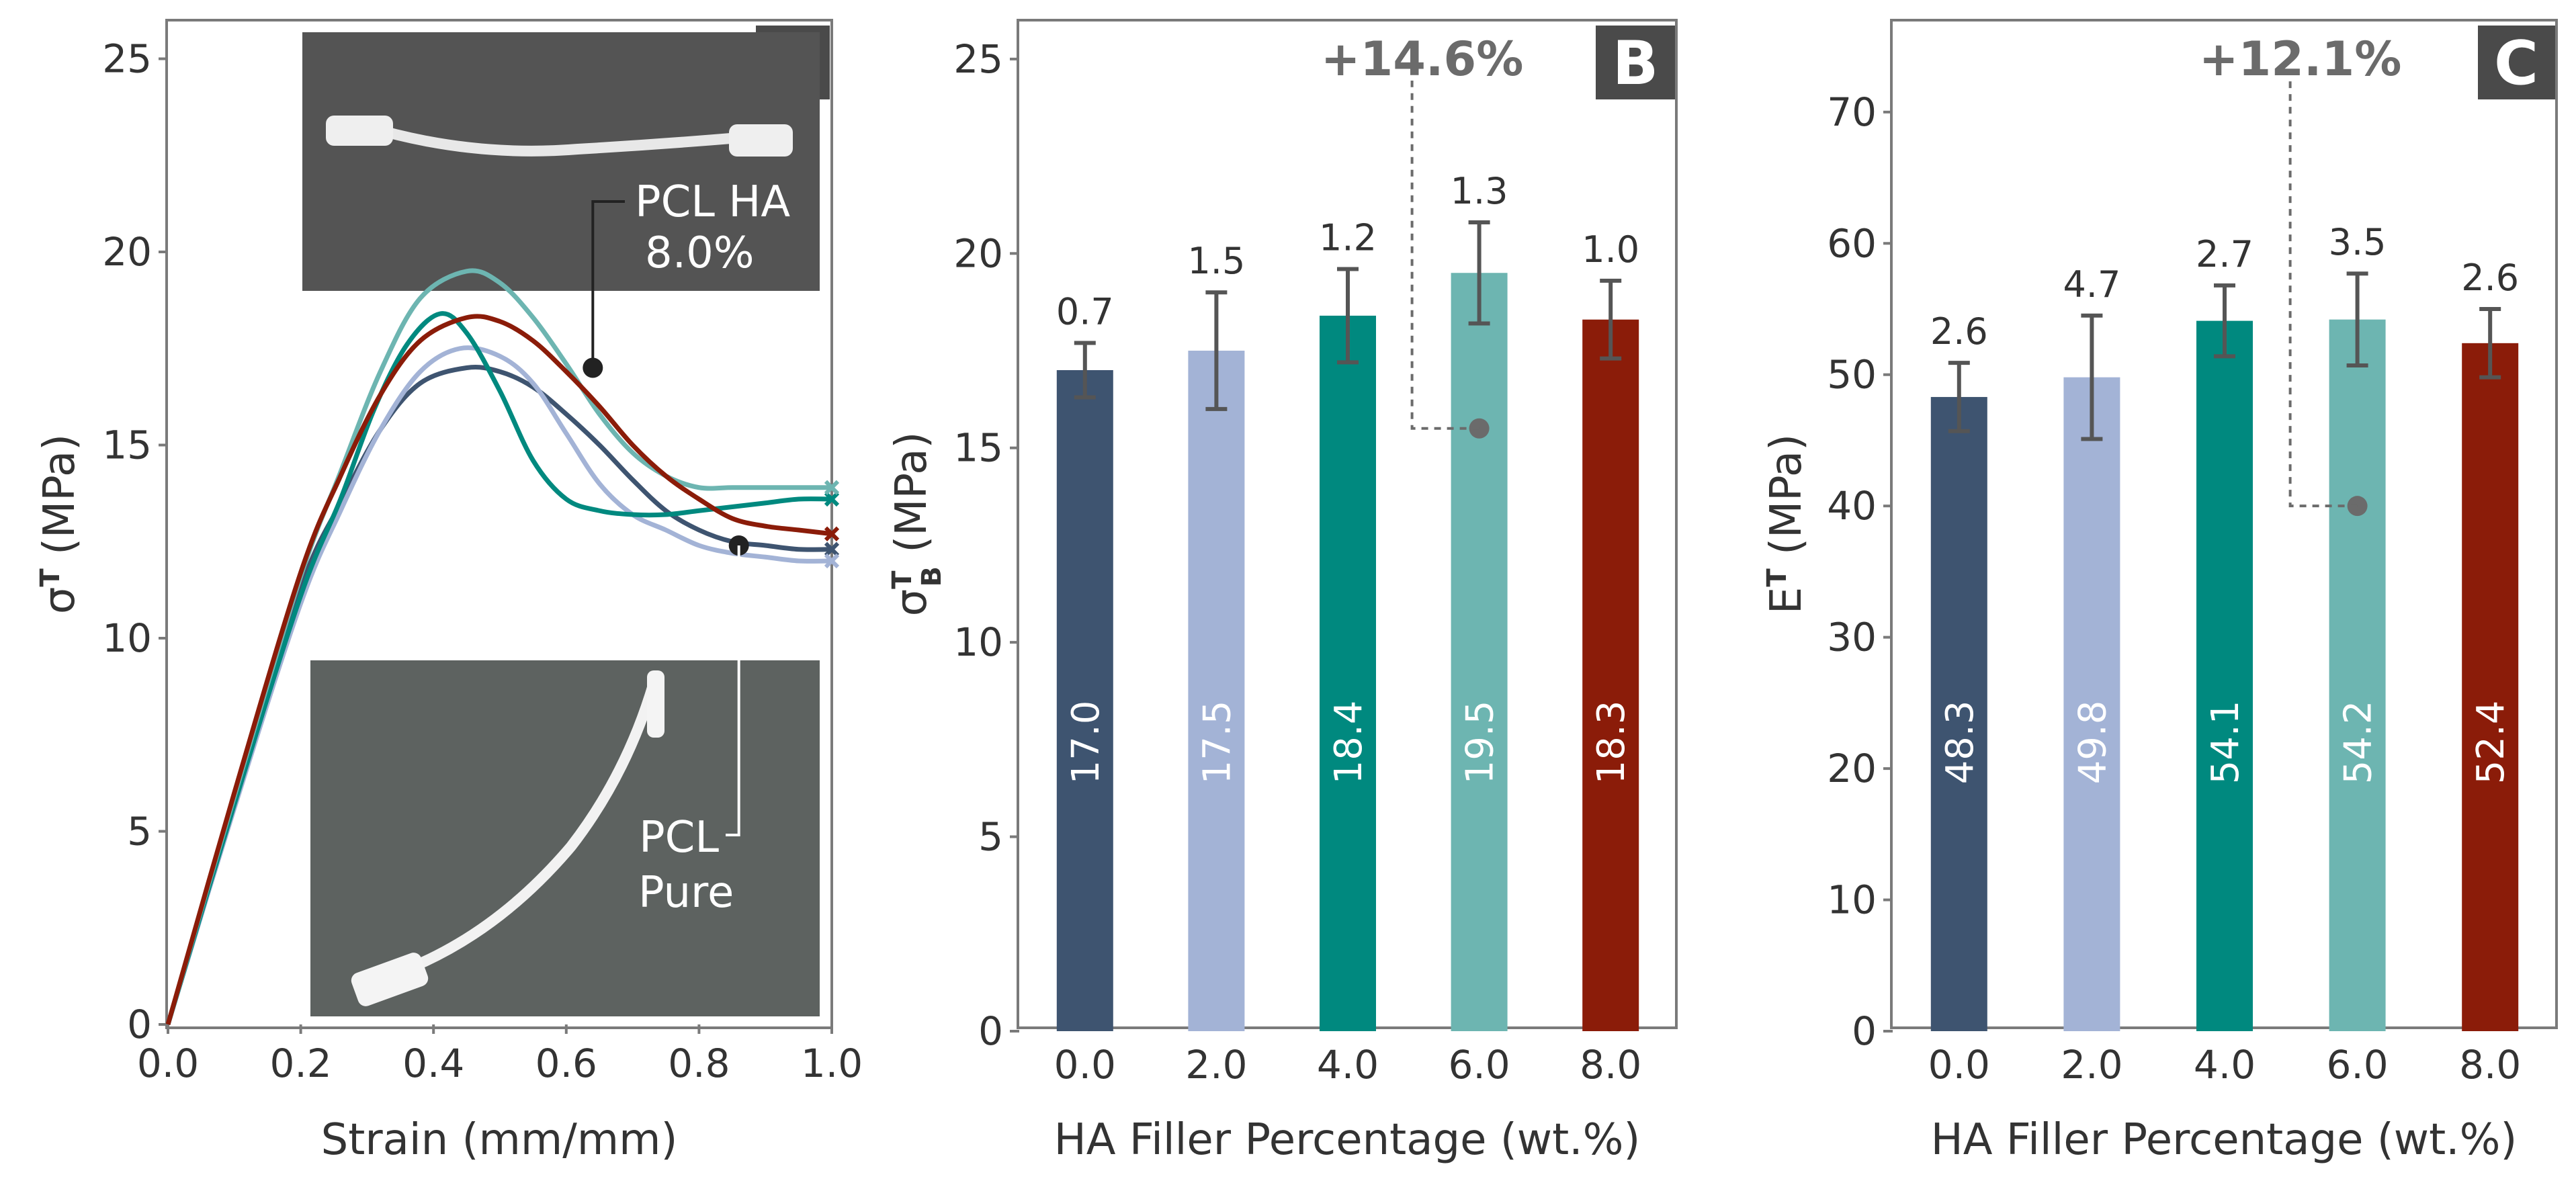 The image size is (2576, 1185). Describe the element at coordinates (1479, 191) in the screenshot. I see `error-label: 1.3` at that location.